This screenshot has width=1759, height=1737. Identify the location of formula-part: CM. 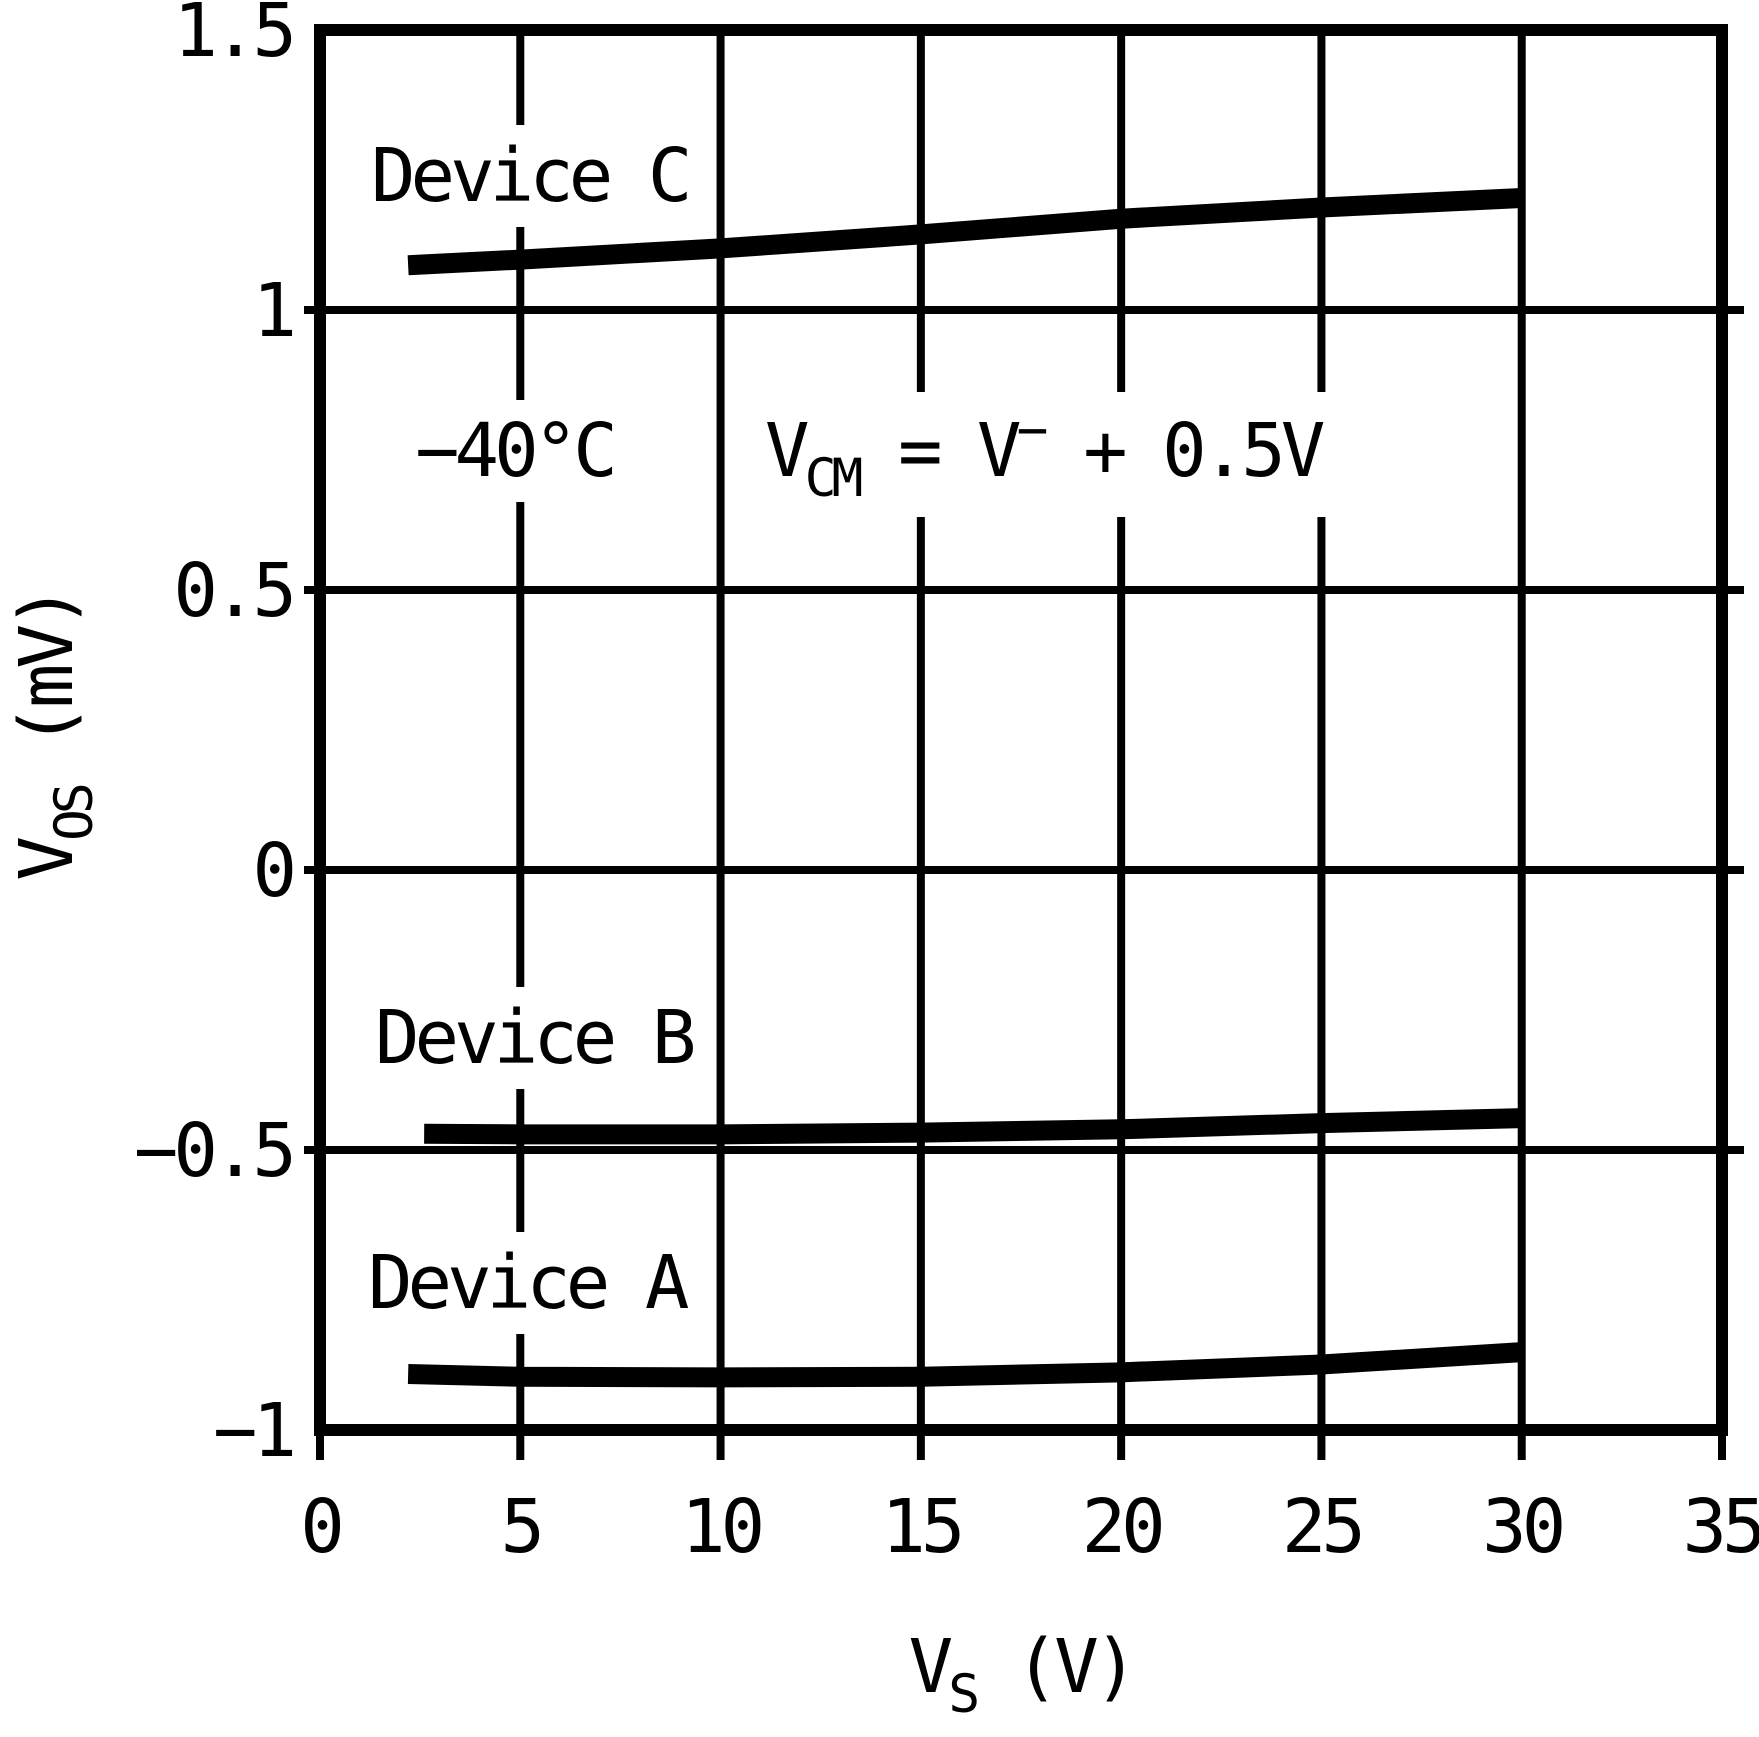
(833, 478).